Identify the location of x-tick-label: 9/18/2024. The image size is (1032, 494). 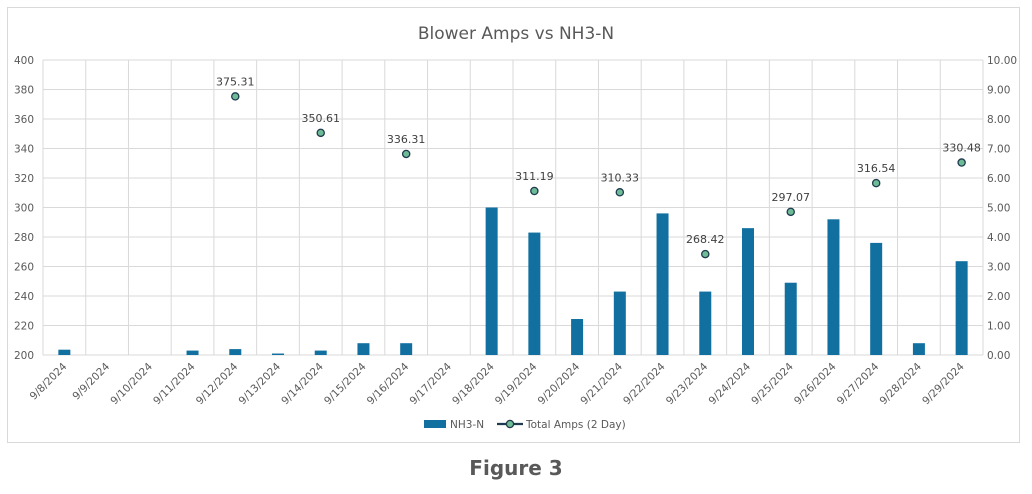
(473, 383).